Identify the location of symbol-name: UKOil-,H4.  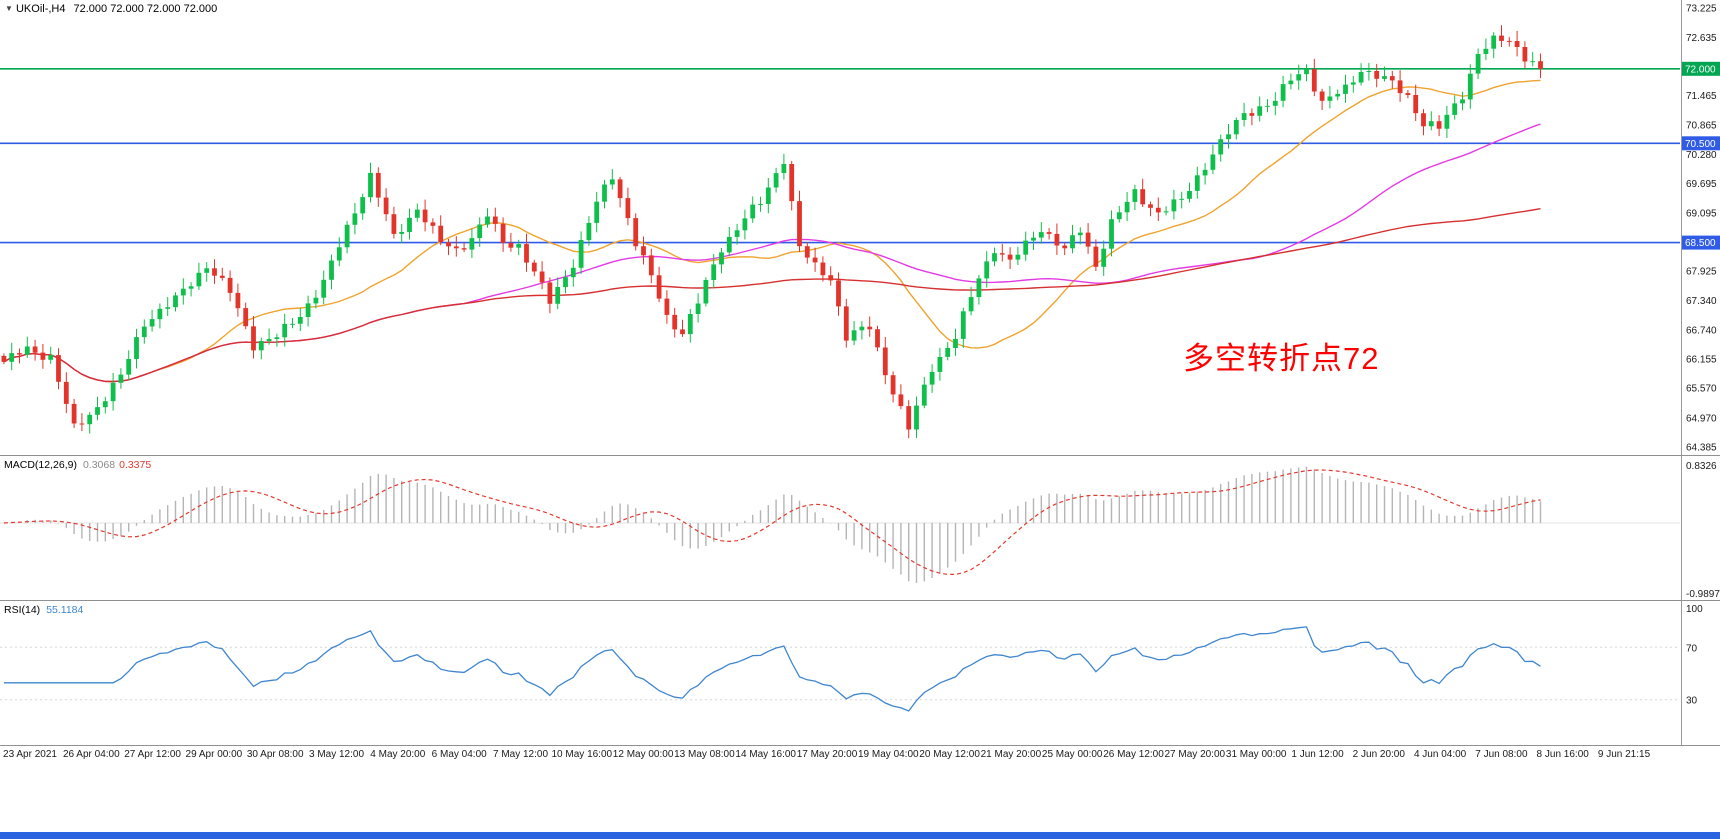
(40, 9).